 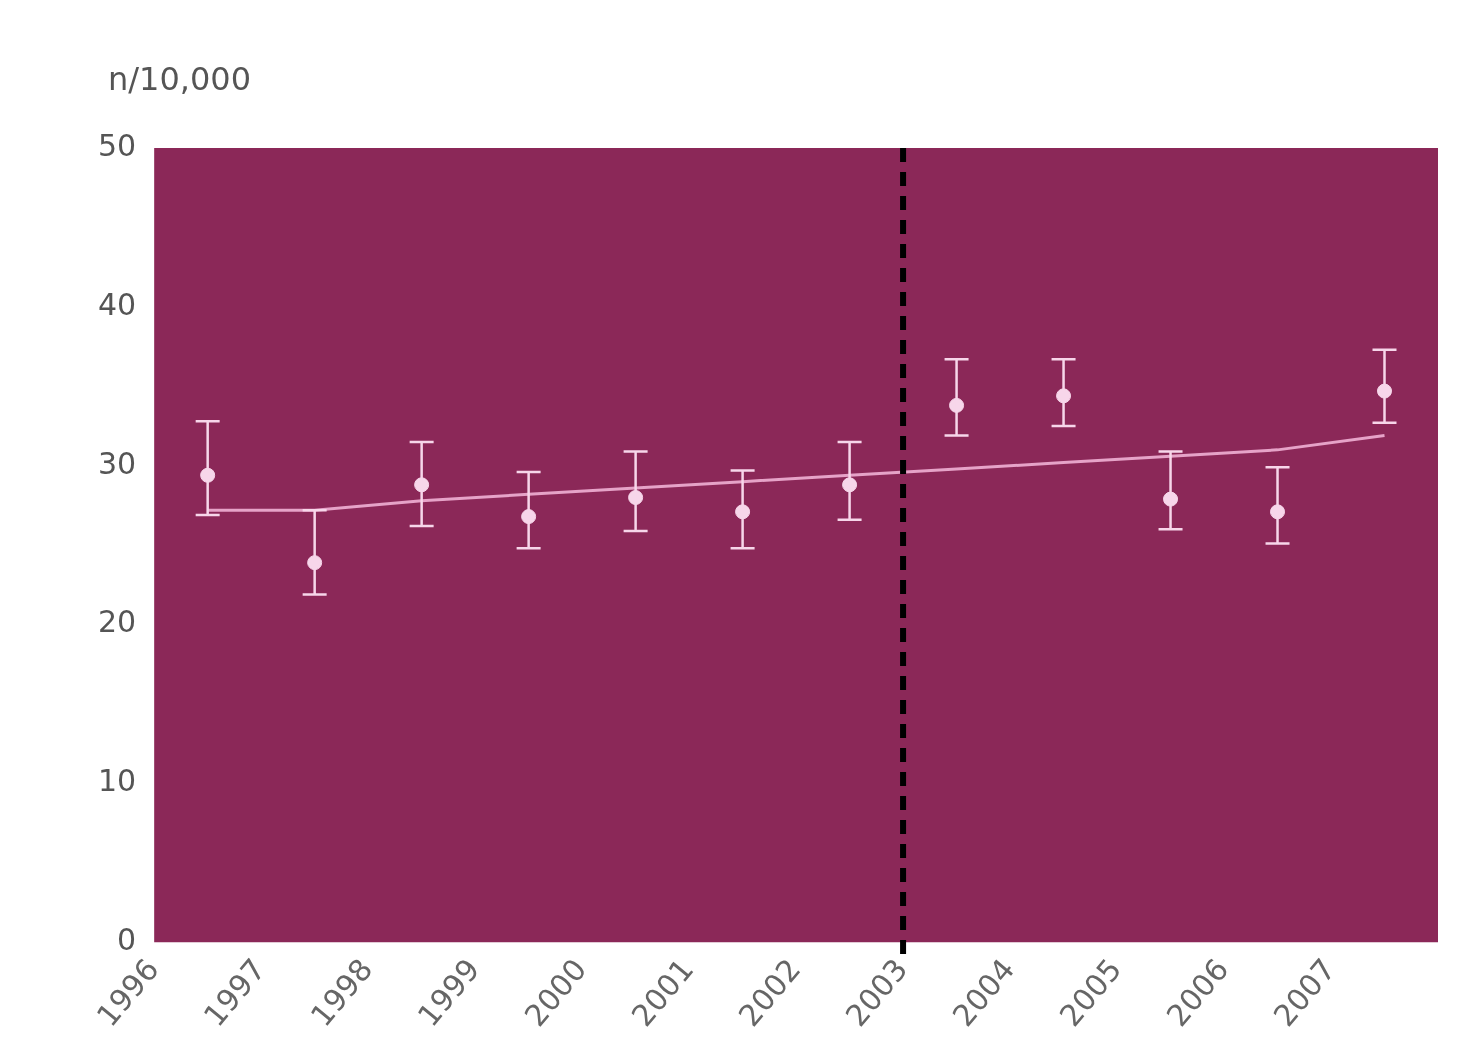 I want to click on y-axis-title: n/10,000, so click(x=180, y=79).